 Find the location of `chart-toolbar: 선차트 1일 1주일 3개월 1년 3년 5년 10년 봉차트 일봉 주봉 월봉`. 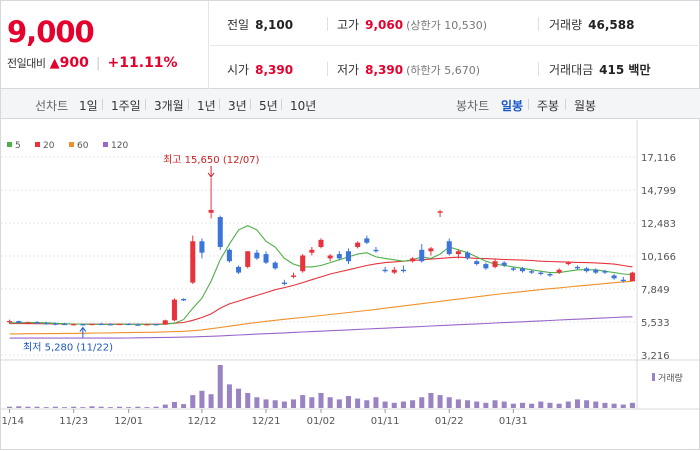

chart-toolbar: 선차트 1일 1주일 3개월 1년 3년 5년 10년 봉차트 일봉 주봉 월봉 is located at coordinates (350, 104).